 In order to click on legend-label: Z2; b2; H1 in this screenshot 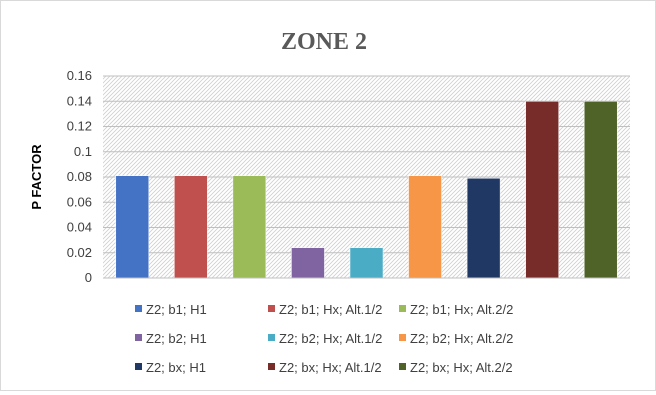, I will do `click(176, 338)`.